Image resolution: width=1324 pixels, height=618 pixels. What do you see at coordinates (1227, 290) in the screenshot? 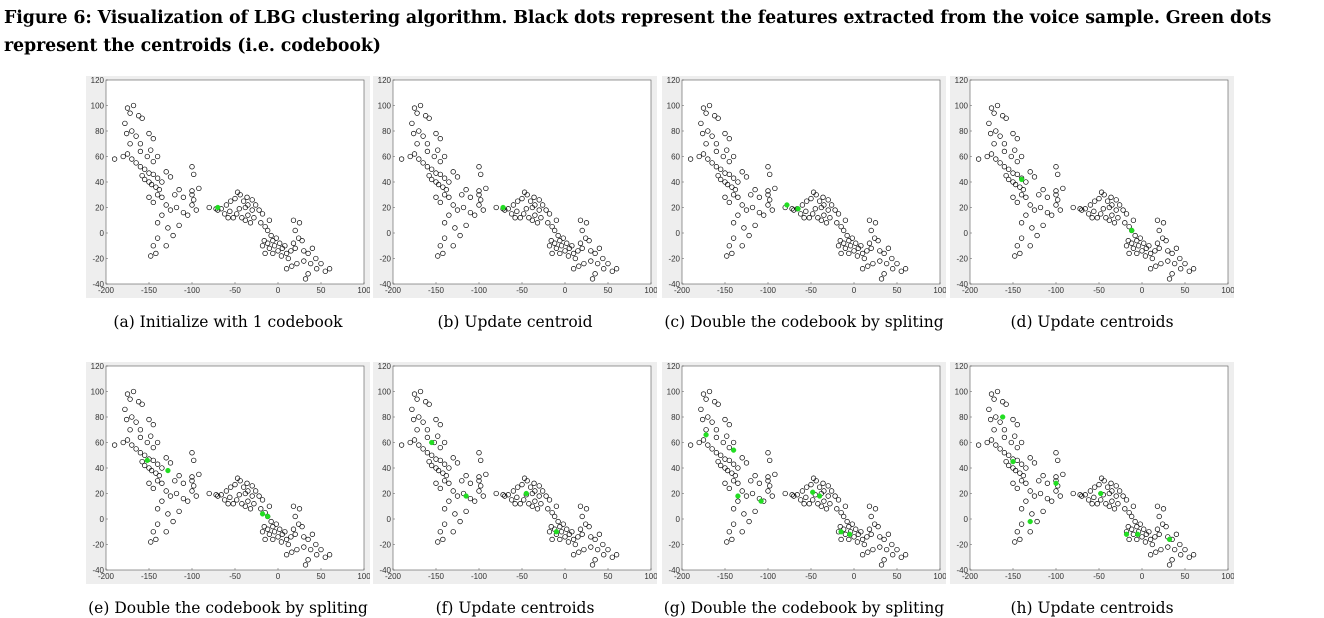
I see `x-tick-label: 100` at bounding box center [1227, 290].